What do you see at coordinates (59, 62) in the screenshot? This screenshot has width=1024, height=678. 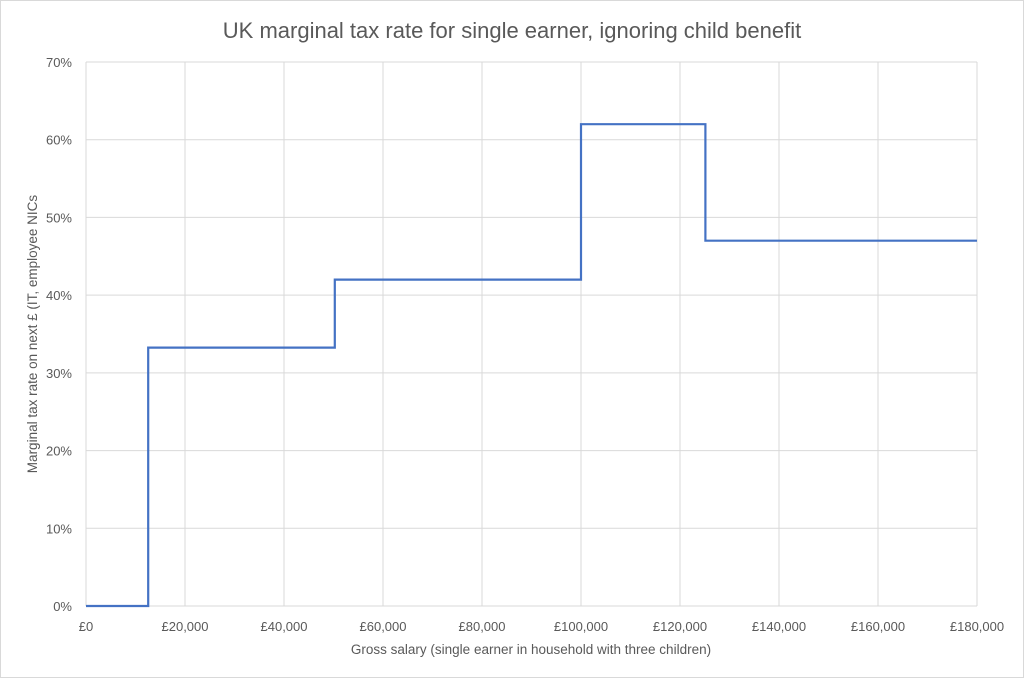 I see `y-tick-label: 70%` at bounding box center [59, 62].